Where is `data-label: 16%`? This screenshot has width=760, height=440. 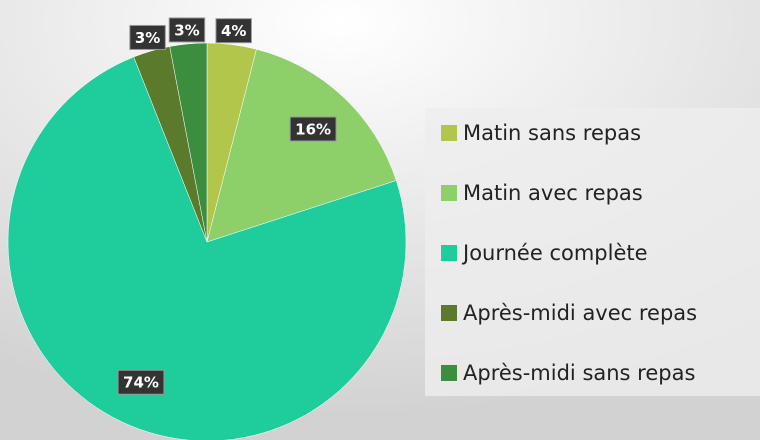
data-label: 16% is located at coordinates (313, 129).